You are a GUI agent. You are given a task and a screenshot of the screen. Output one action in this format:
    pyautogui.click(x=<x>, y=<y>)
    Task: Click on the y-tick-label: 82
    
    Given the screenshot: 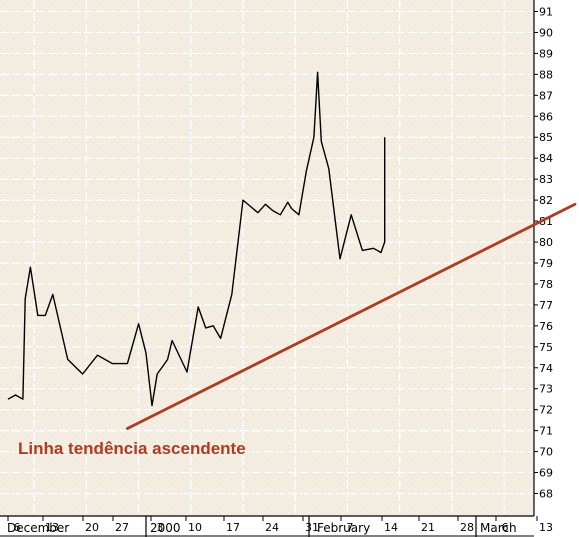 What is the action you would take?
    pyautogui.click(x=546, y=200)
    